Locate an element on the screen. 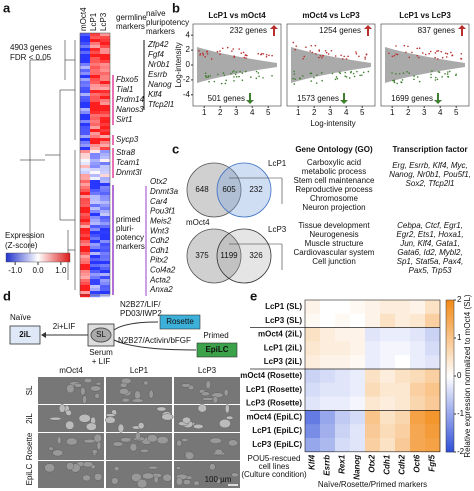 This screenshot has height=491, width=474. x-axis-label: Naïve/Rosette/Primed markers is located at coordinates (372, 484).